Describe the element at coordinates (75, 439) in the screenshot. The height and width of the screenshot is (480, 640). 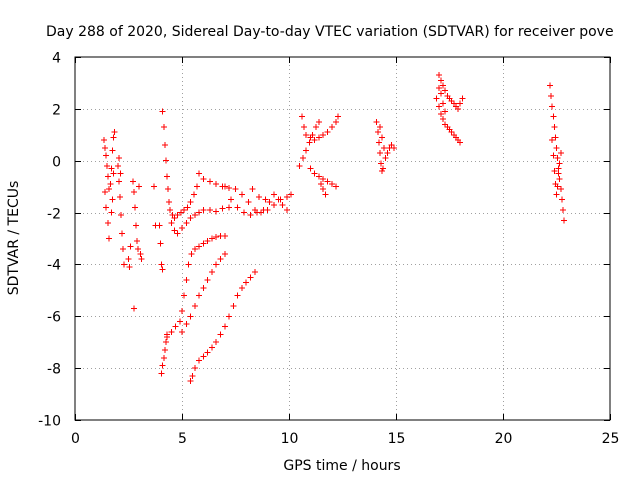
I see `x-tick-label: 0` at that location.